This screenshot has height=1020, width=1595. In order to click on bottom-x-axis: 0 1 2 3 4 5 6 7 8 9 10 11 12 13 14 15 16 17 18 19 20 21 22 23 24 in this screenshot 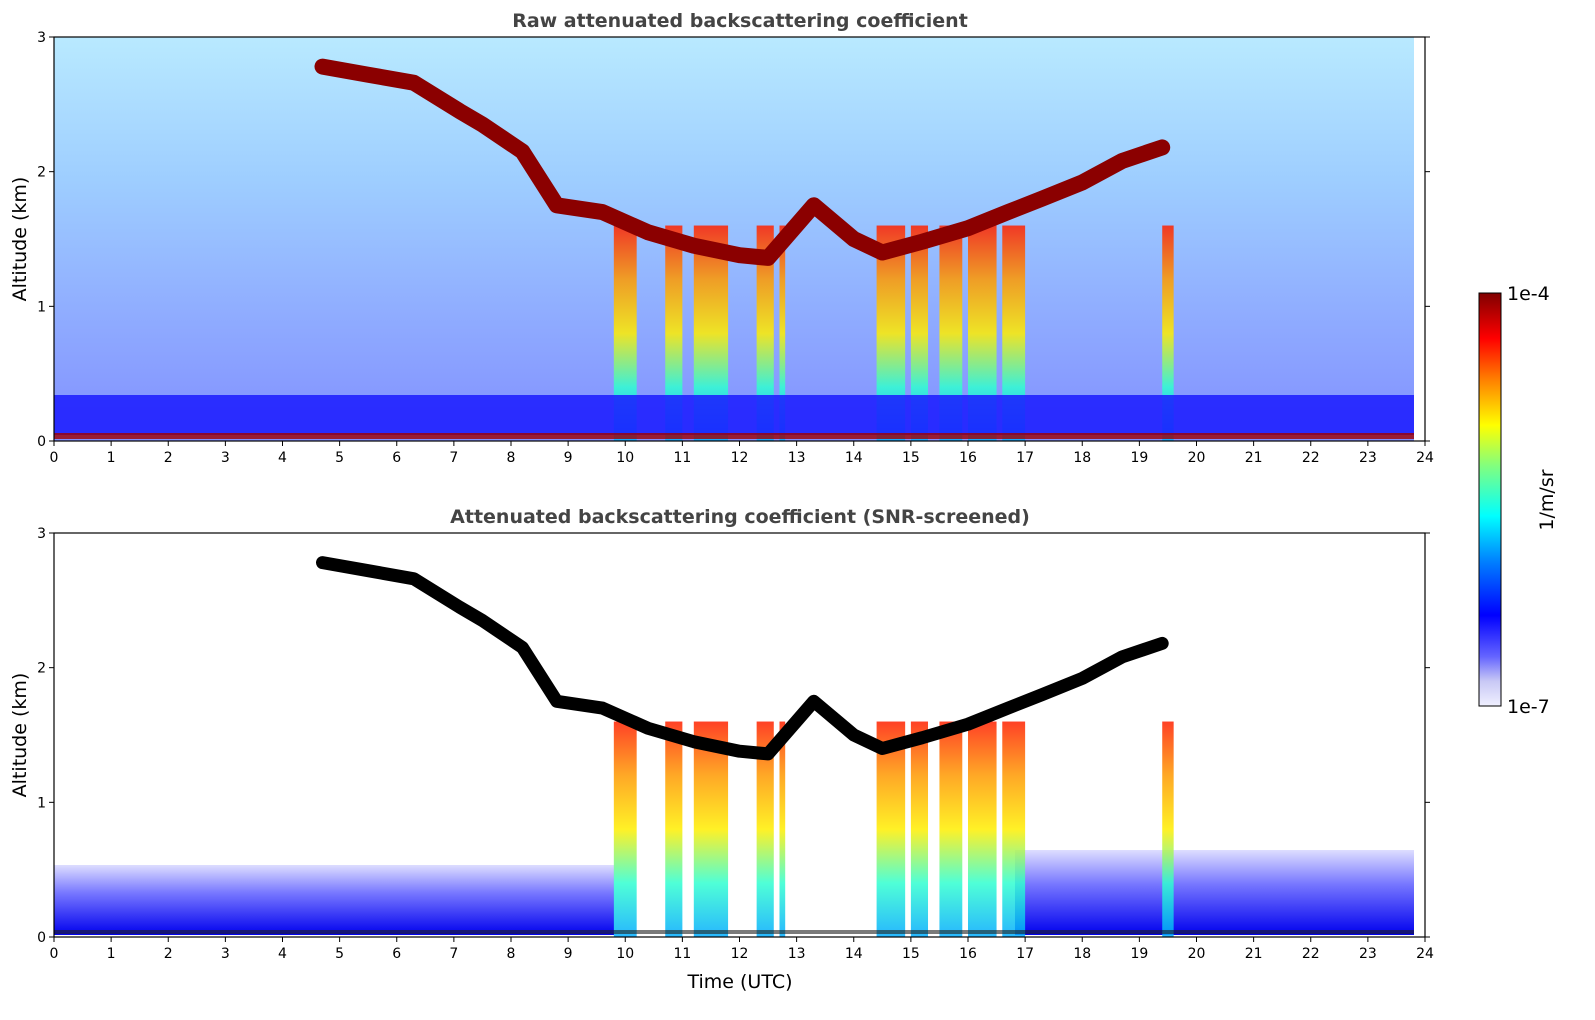, I will do `click(742, 949)`.